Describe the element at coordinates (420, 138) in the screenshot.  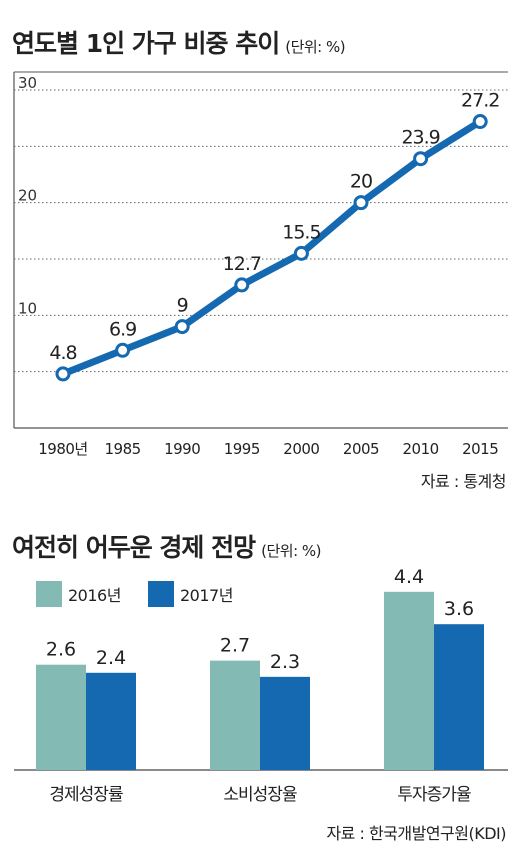
I see `data-label: 23.9` at that location.